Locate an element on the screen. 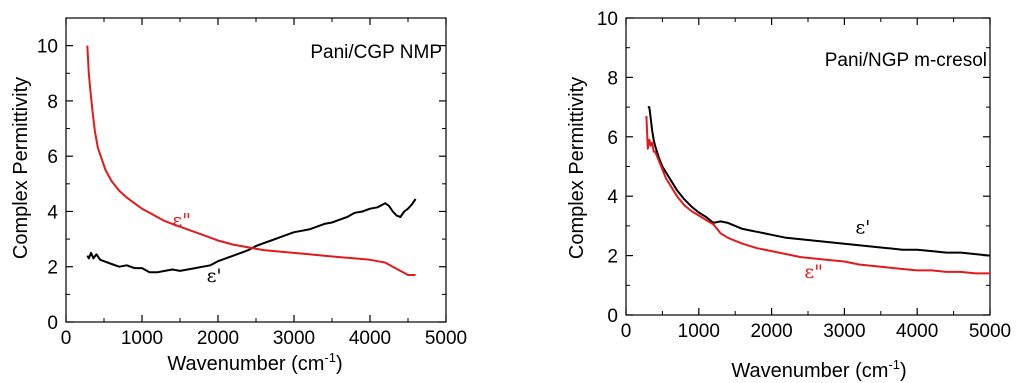  chart0-series-label-0: ε" is located at coordinates (181, 221).